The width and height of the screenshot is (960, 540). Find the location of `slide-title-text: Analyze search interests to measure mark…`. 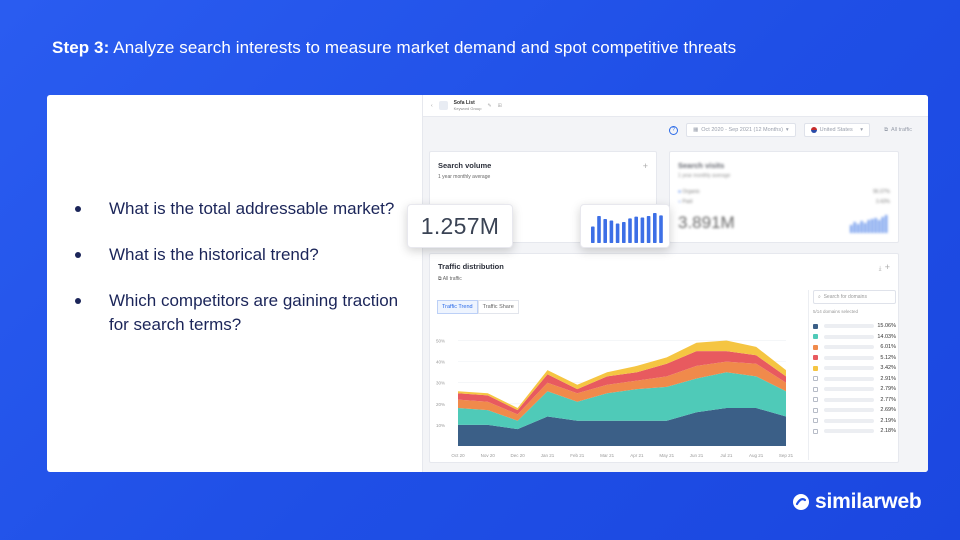

slide-title-text: Analyze search interests to measure mark… is located at coordinates (423, 47).